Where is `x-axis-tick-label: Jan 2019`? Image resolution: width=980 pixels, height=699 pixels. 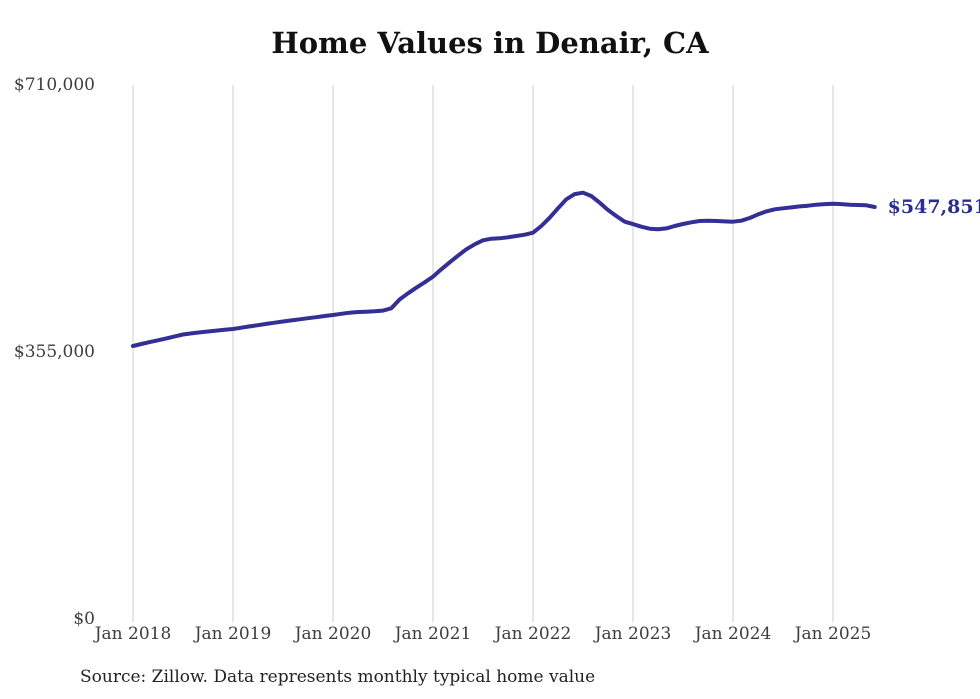
x-axis-tick-label: Jan 2019 is located at coordinates (233, 634).